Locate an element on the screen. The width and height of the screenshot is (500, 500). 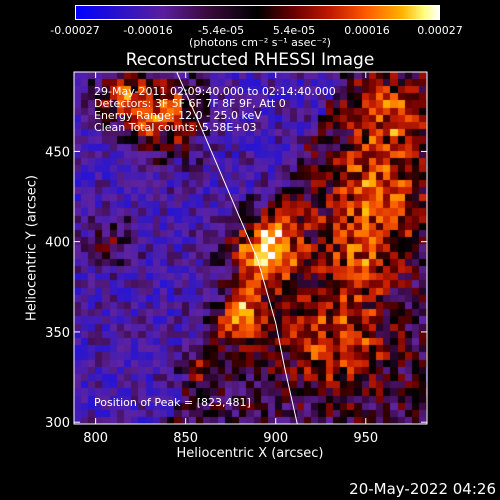
chart-title: Reconstructed RHESSI Image is located at coordinates (250, 60).